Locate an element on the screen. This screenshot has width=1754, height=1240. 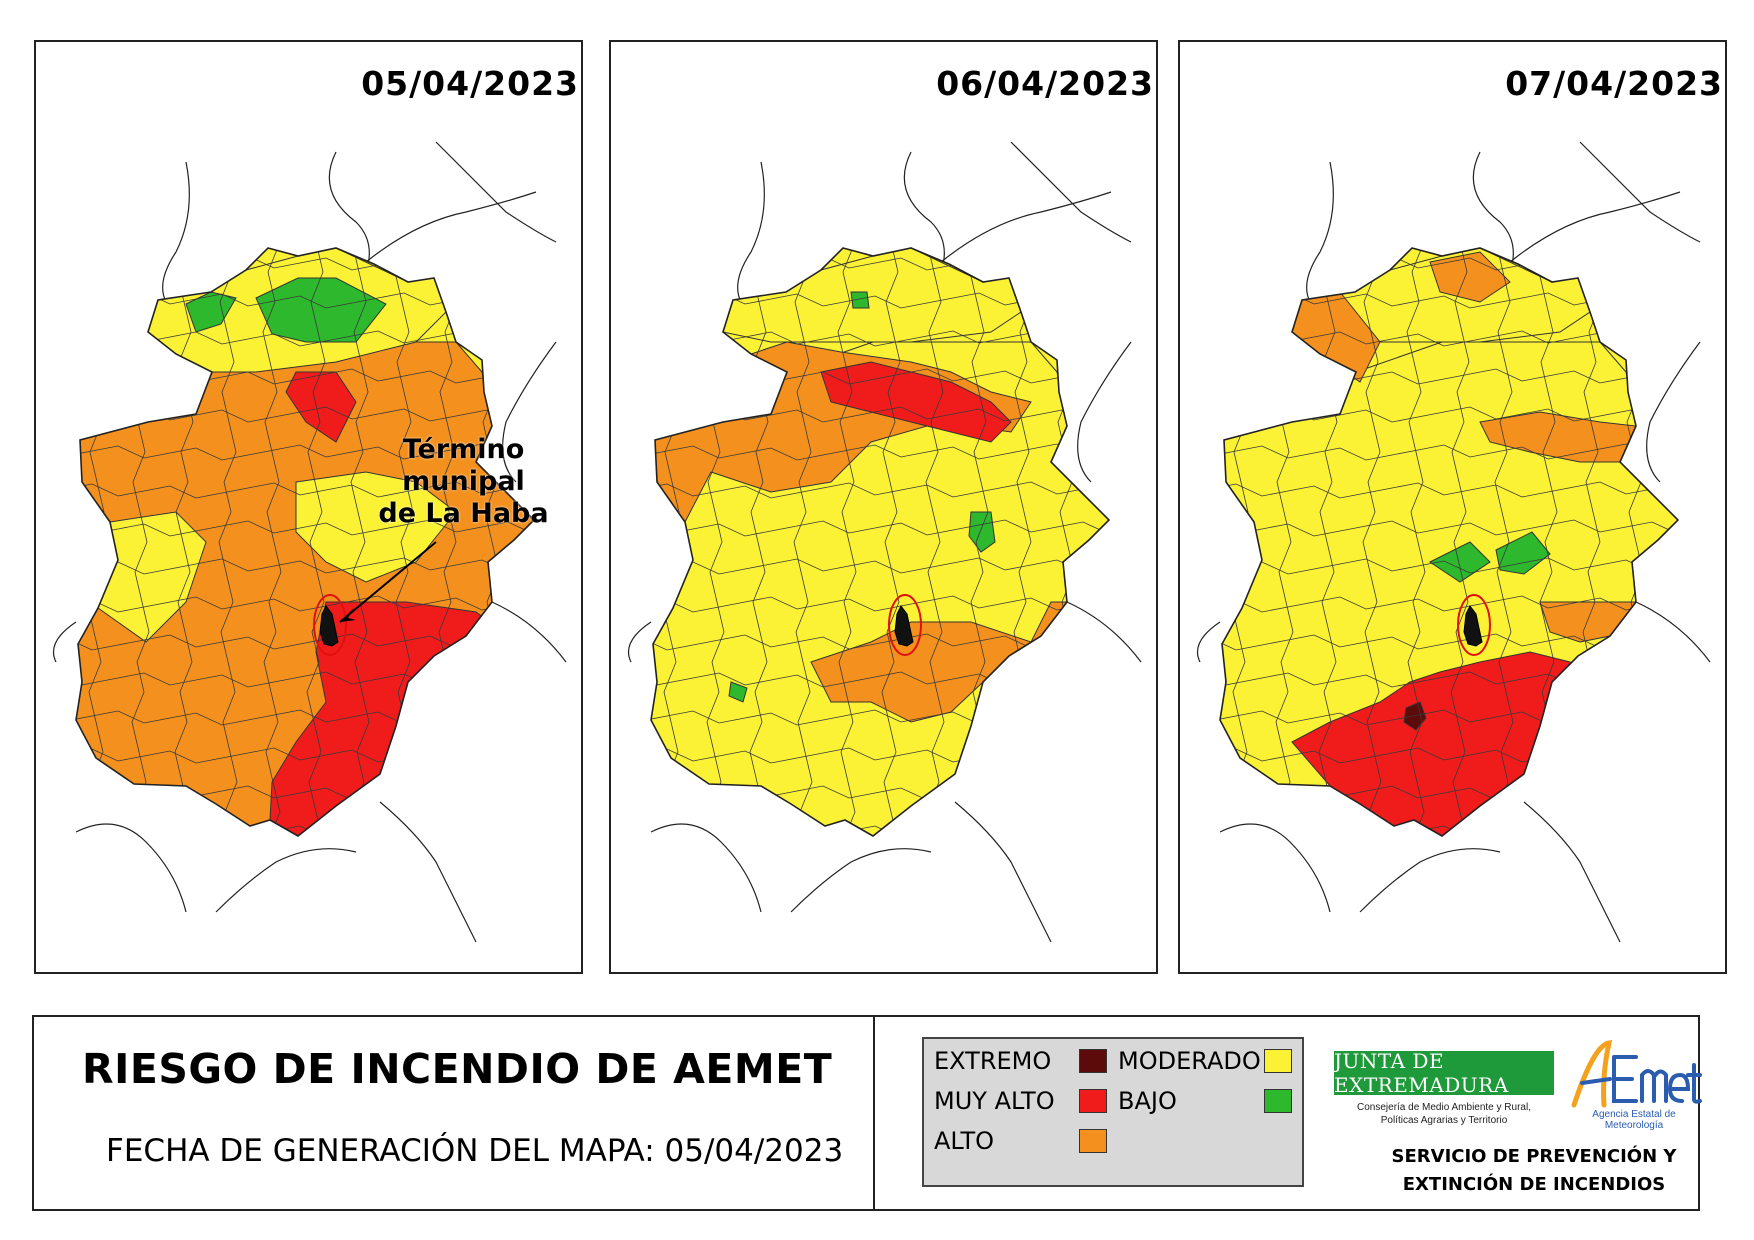
legend-label-alto: ALTO is located at coordinates (964, 1141).